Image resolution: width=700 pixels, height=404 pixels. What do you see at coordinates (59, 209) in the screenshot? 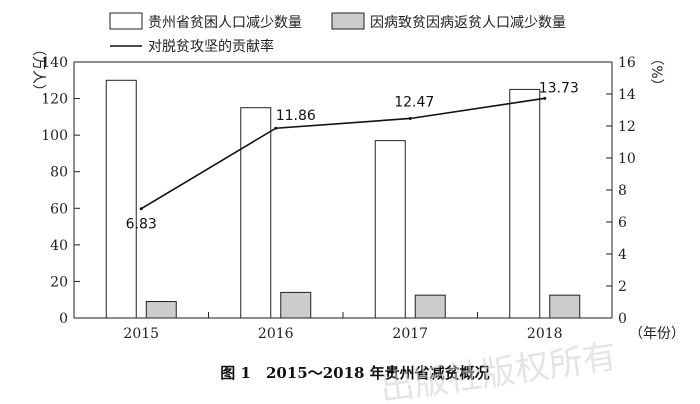
I see `left-tick-label: 60` at bounding box center [59, 209].